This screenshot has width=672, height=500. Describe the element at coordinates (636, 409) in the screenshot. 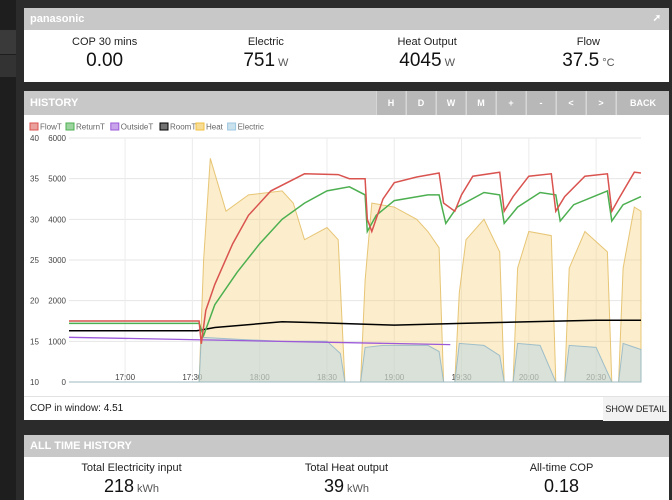

I see `show-detail-button: SHOW DETAIL` at that location.